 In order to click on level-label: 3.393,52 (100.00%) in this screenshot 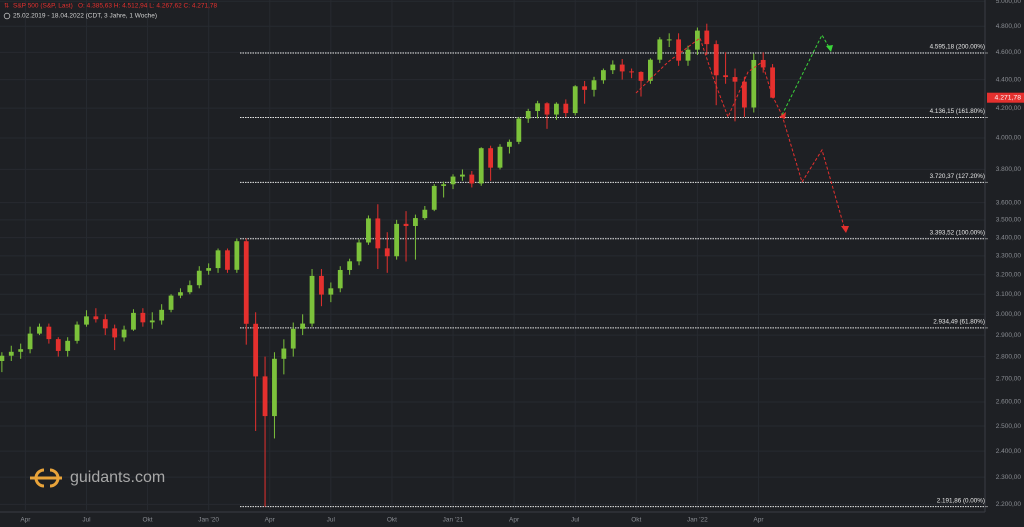, I will do `click(957, 232)`.